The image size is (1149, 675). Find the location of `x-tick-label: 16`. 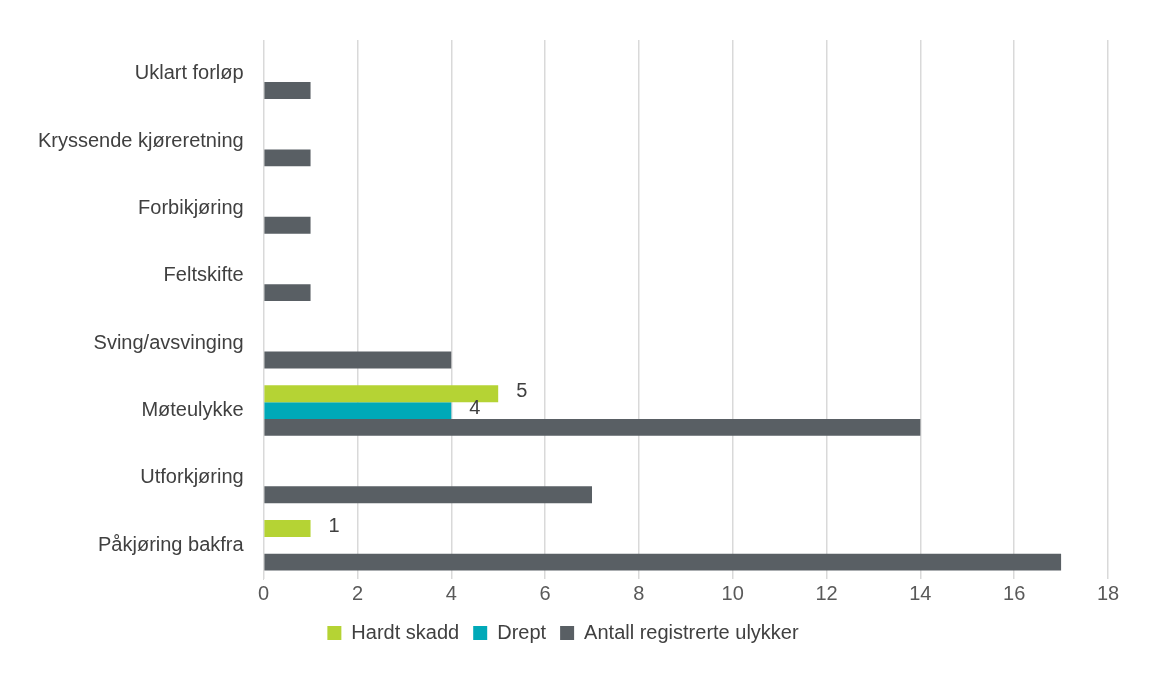

x-tick-label: 16 is located at coordinates (1014, 592).